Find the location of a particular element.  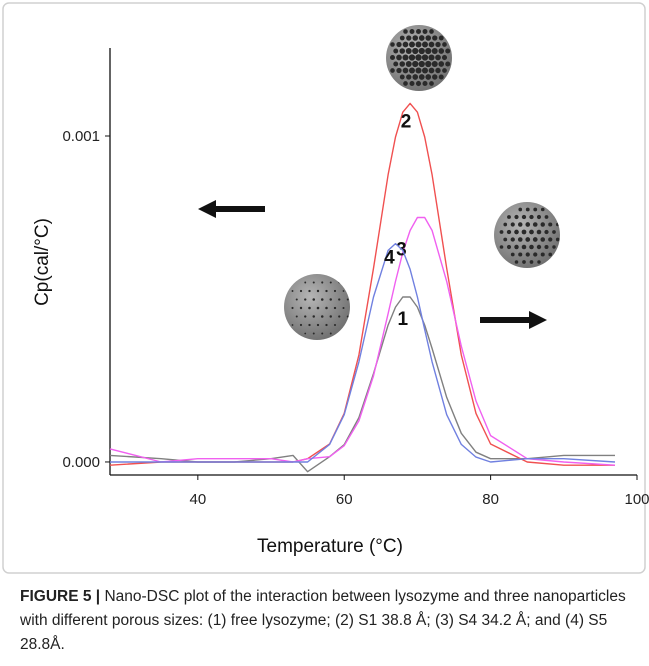

series-label: 1 is located at coordinates (402, 319).